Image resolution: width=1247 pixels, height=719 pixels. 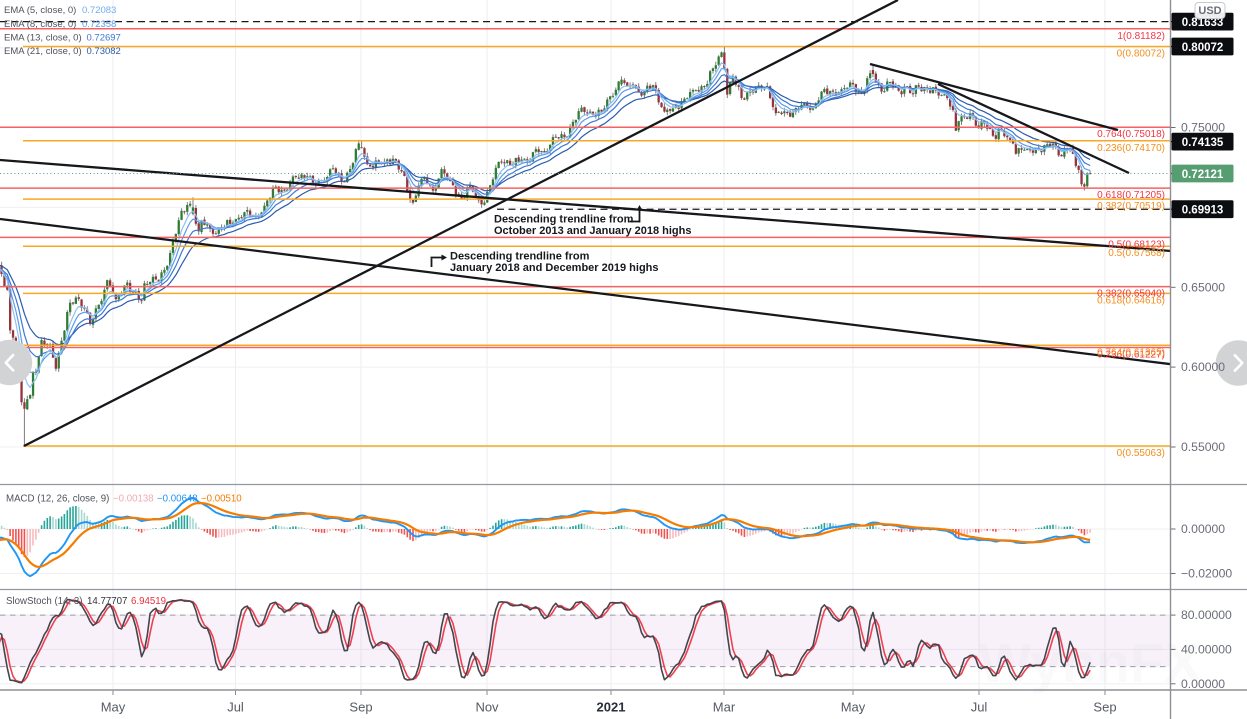 What do you see at coordinates (1203, 143) in the screenshot?
I see `svg-text: 0.74135` at bounding box center [1203, 143].